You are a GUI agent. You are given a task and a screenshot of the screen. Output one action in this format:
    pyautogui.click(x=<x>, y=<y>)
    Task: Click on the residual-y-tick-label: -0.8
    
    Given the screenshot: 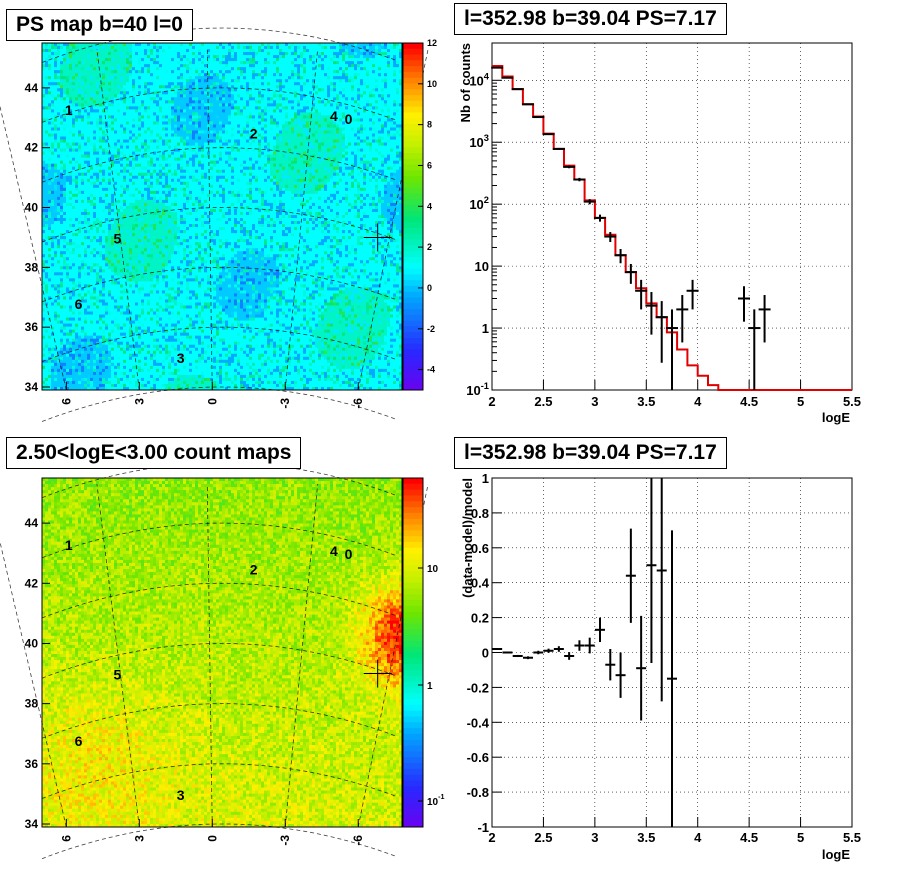 What is the action you would take?
    pyautogui.click(x=478, y=792)
    